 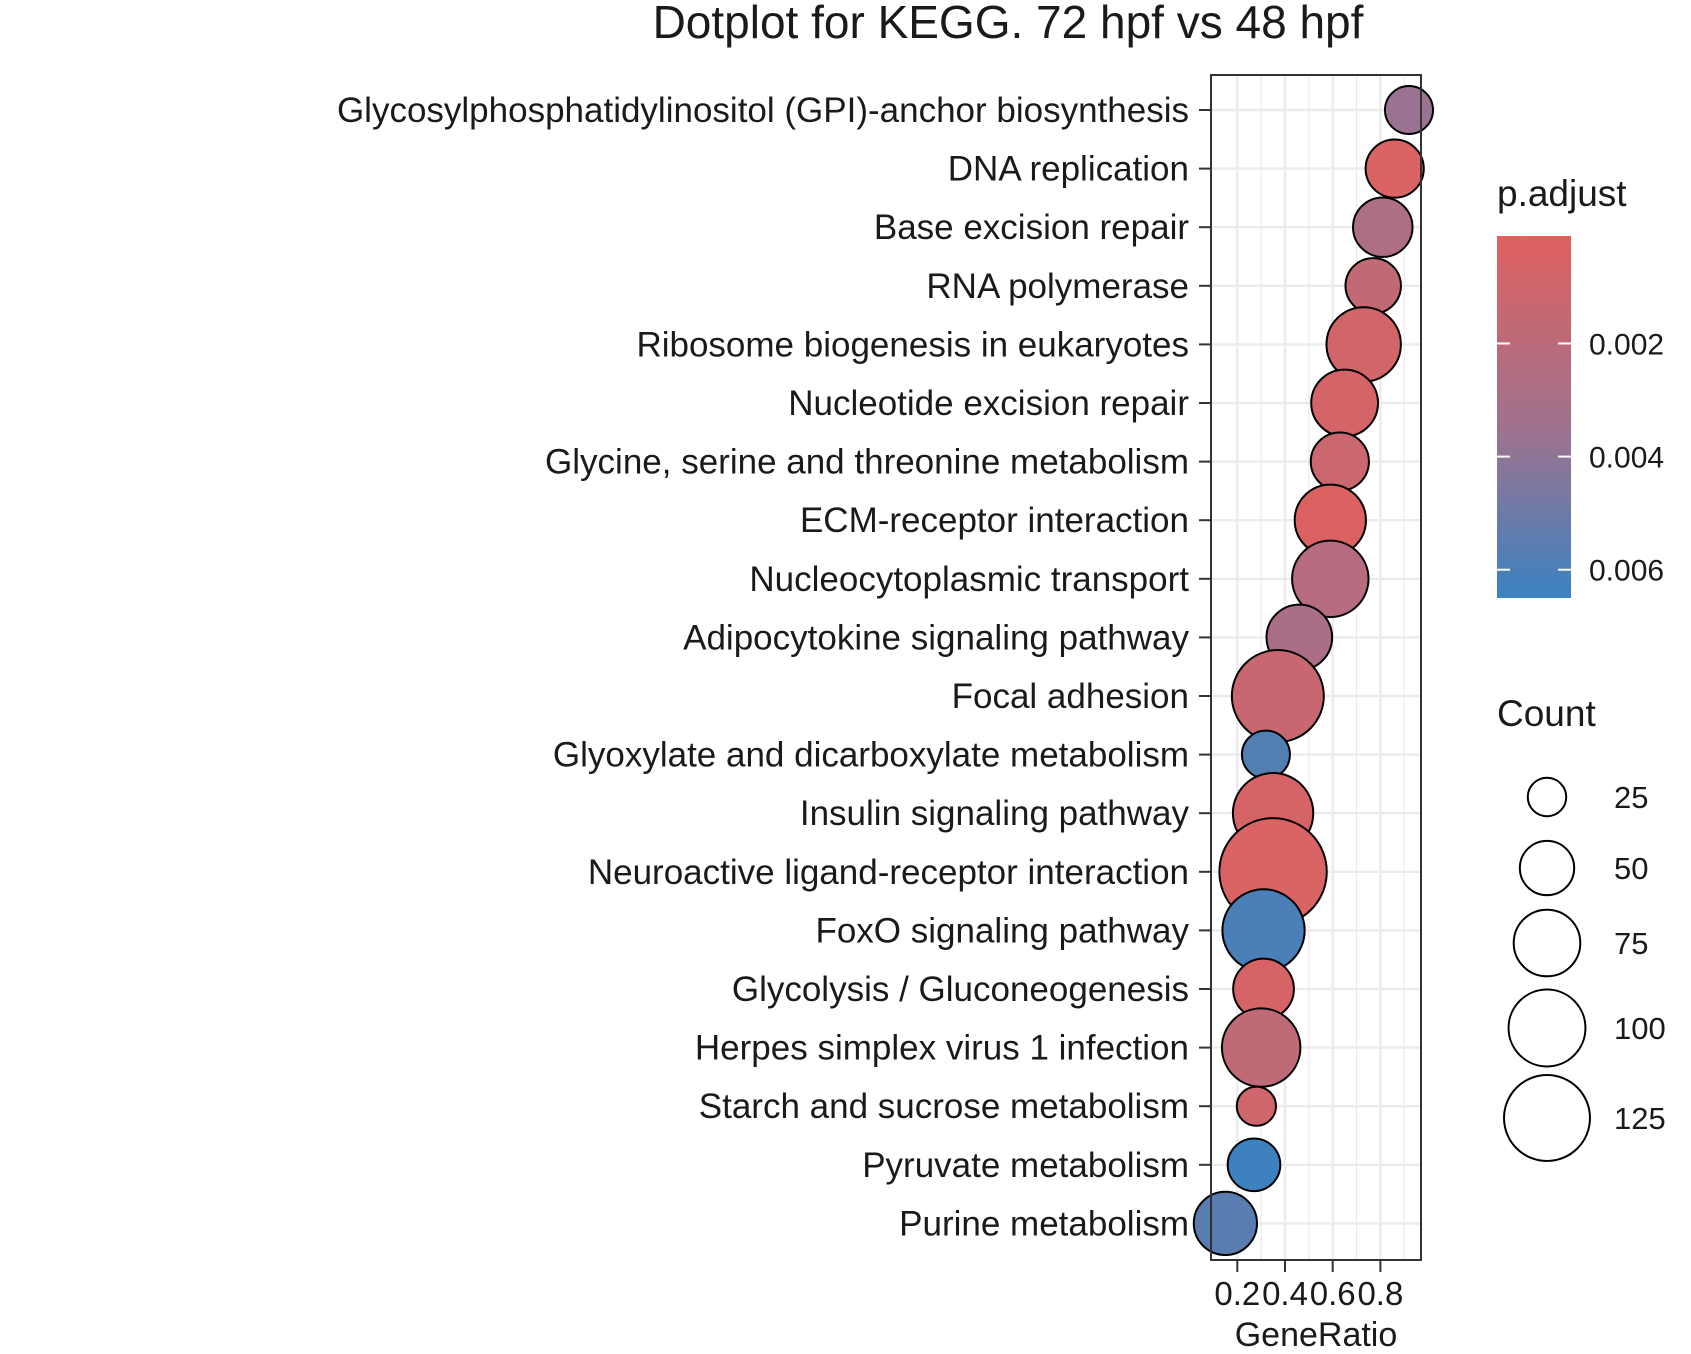 I want to click on size-legend-label: 25, so click(x=1631, y=797).